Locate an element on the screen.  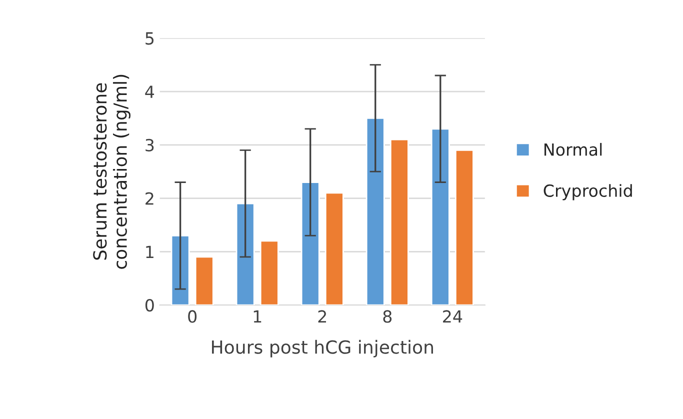
x-tick-label: 24 is located at coordinates (452, 316).